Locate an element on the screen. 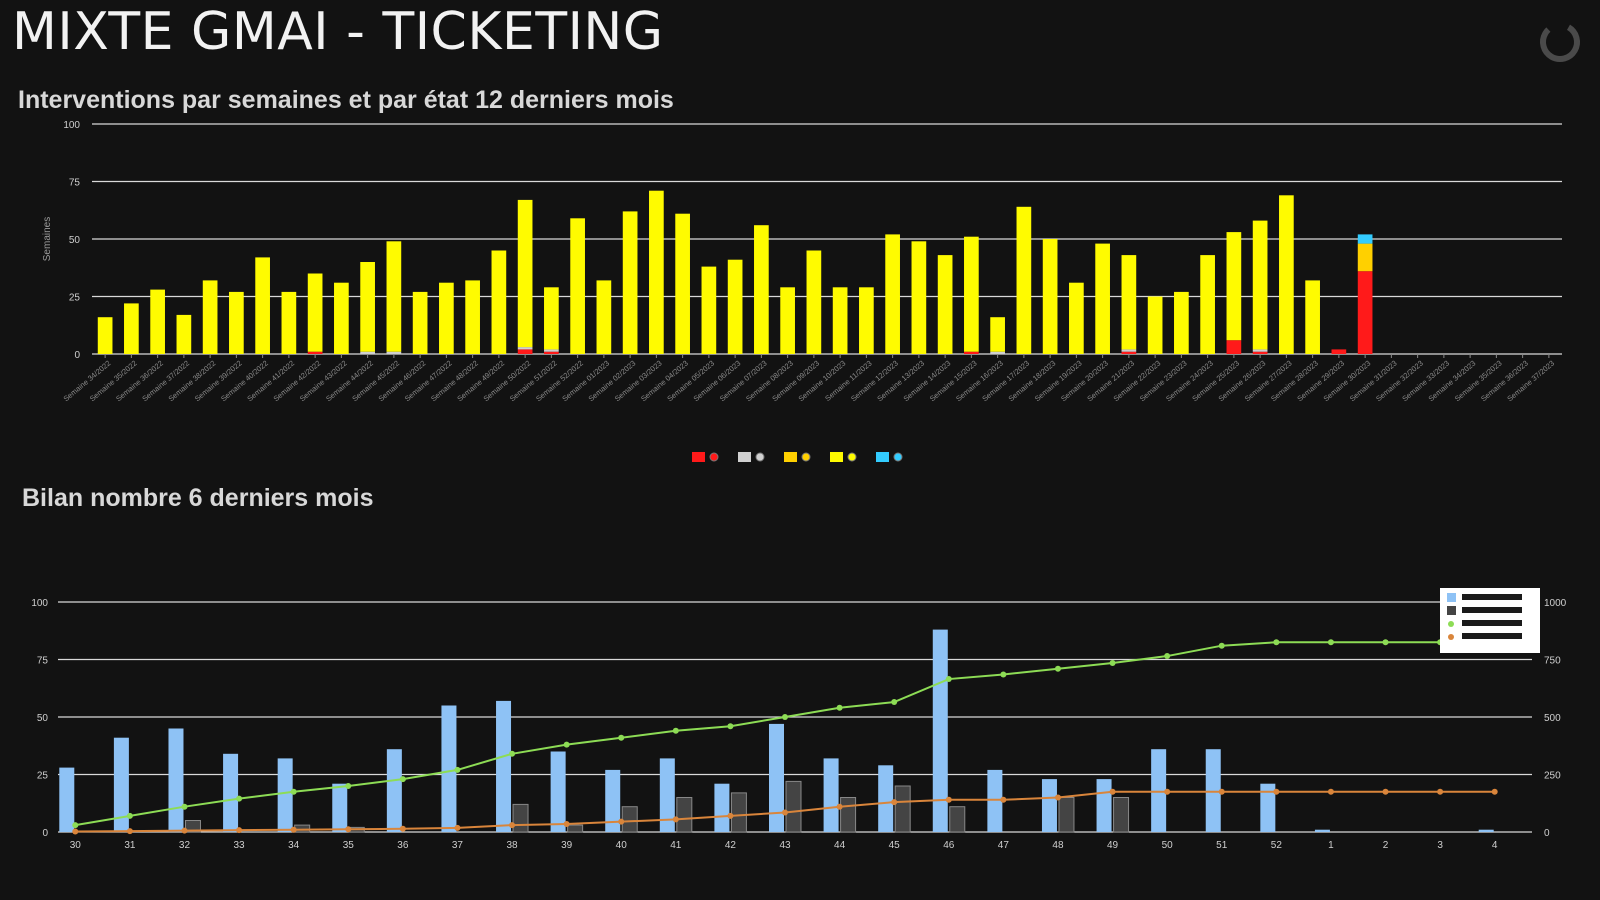  y-axis-label: Semaines is located at coordinates (47, 239).